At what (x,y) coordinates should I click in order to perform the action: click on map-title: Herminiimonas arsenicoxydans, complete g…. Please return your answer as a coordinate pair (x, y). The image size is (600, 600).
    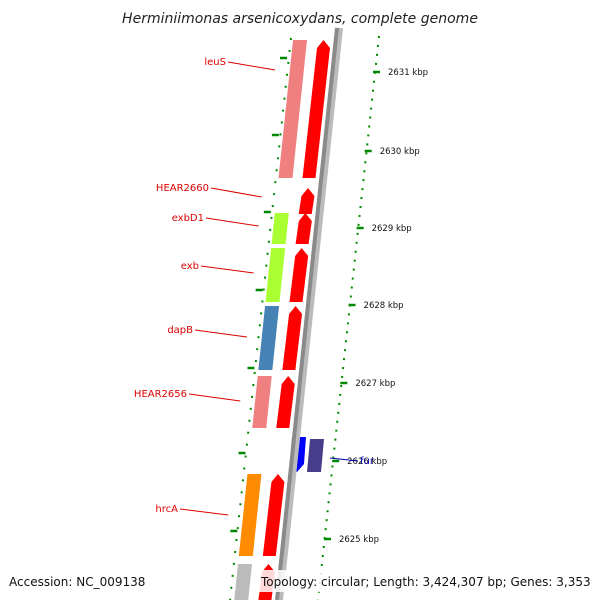
    Looking at the image, I should click on (300, 19).